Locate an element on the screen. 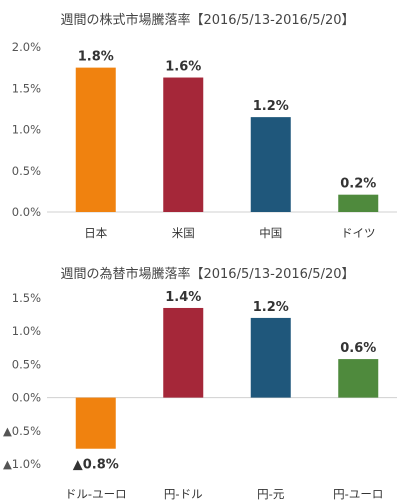  chart-1-title: 週間の株式市場騰落率【2016/5/13-2016/5/20】 is located at coordinates (207, 20).